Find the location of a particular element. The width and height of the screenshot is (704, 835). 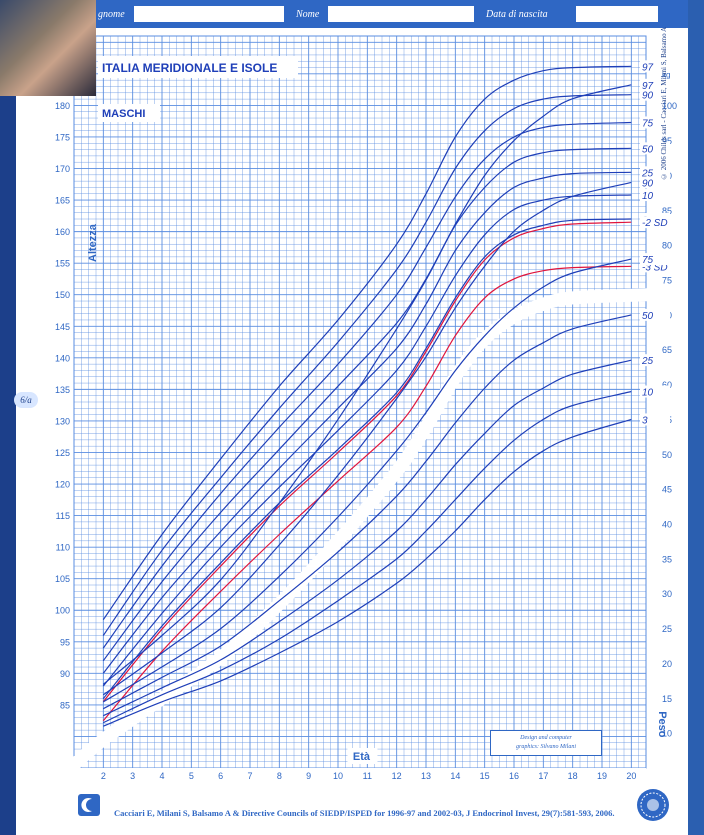

credit-line-1: Design and computer is located at coordinates (546, 738).